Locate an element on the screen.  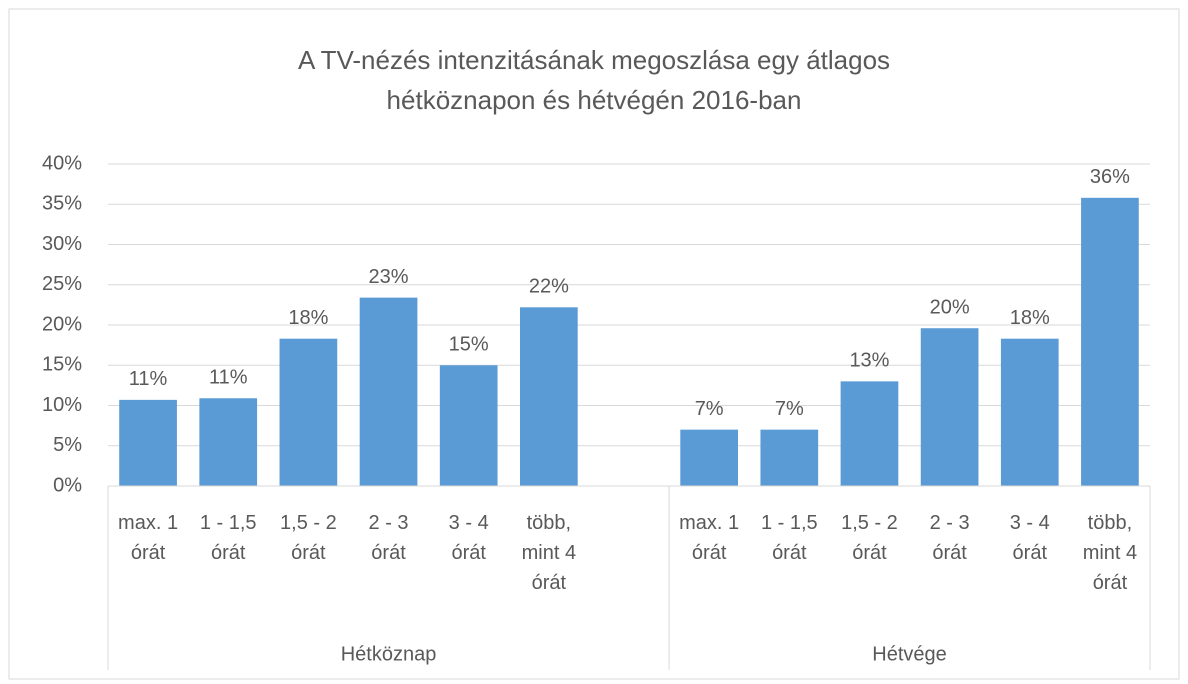
value-label: 36% is located at coordinates (1110, 177).